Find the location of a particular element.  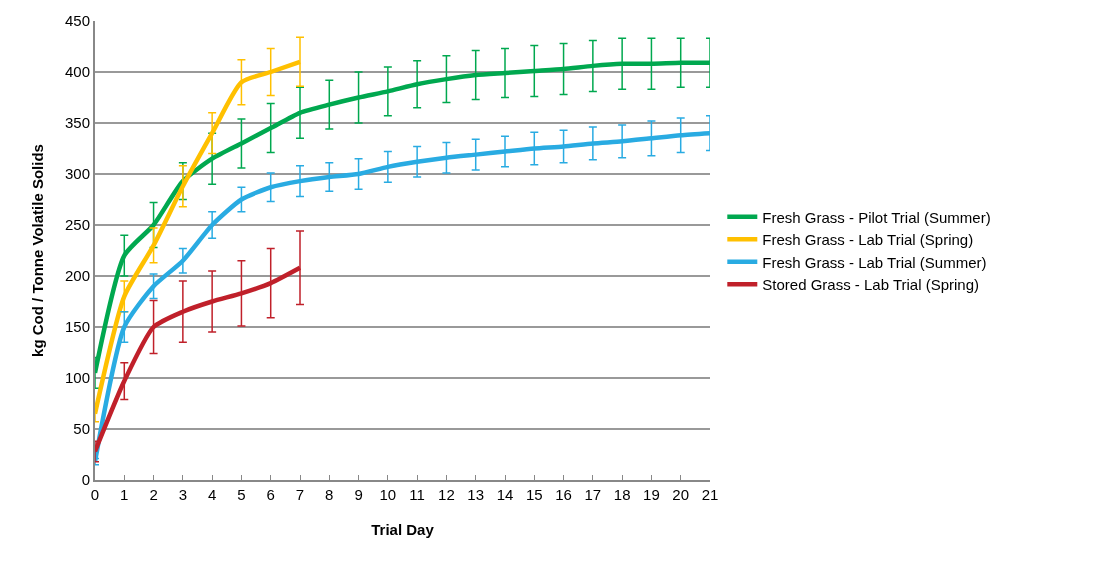

x-tick-label: 1 is located at coordinates (124, 494).